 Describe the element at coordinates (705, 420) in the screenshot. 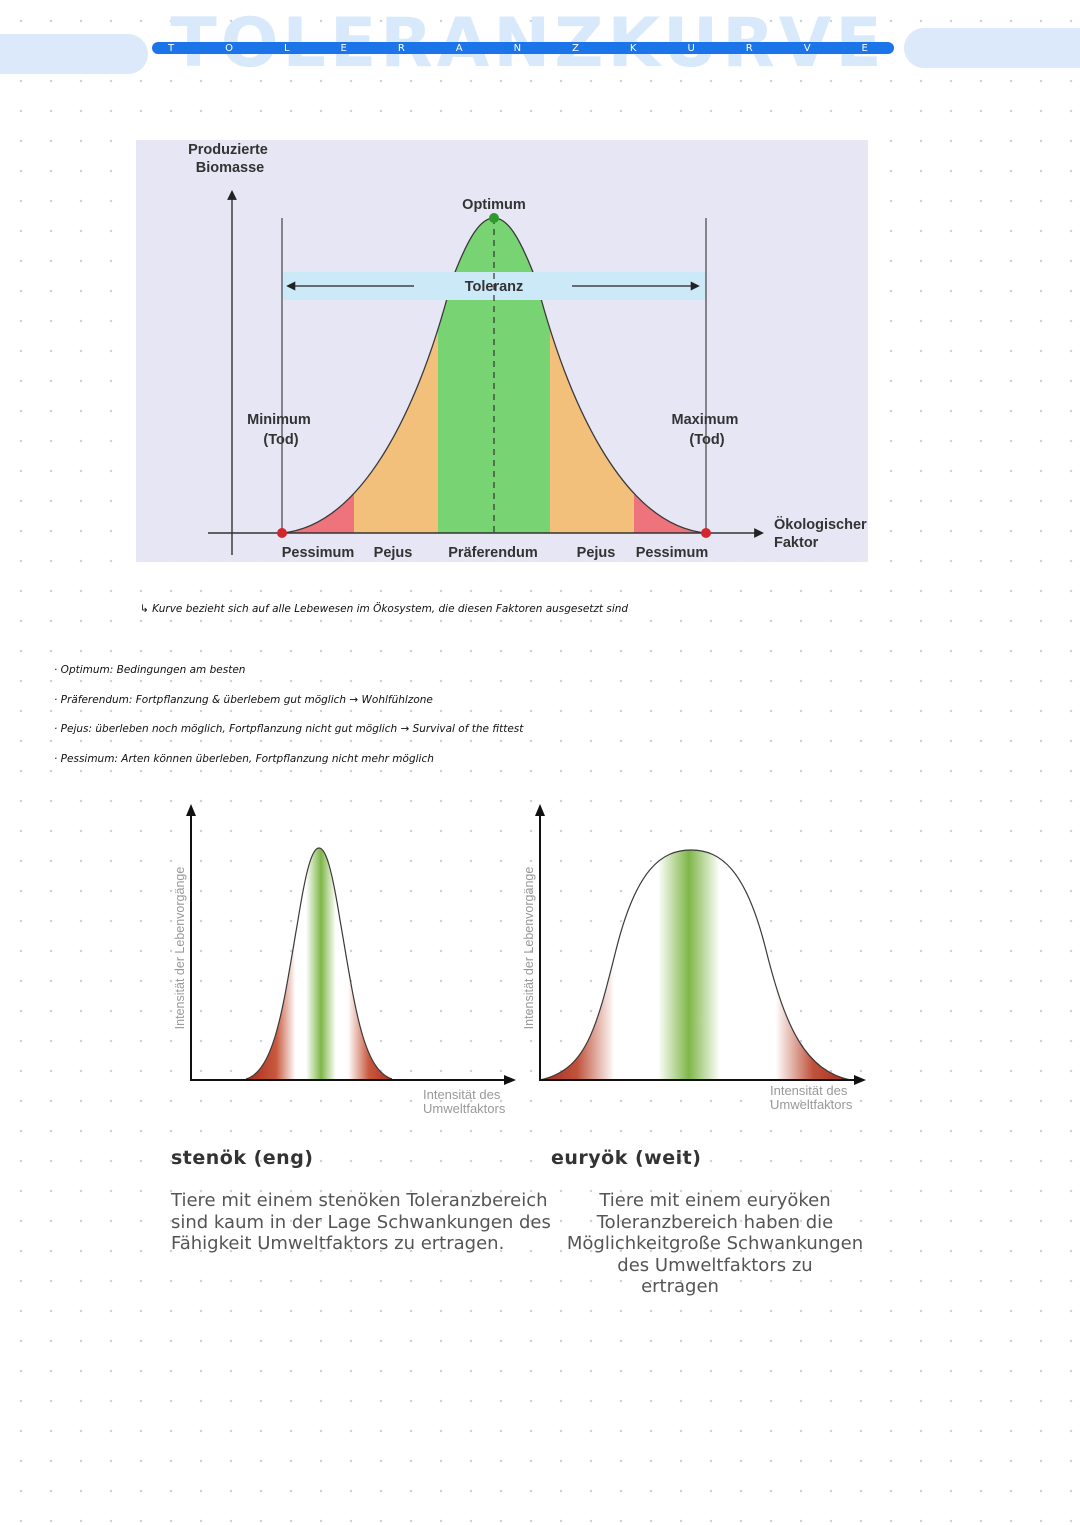

I see `maximum-label-line1: Maximum` at that location.